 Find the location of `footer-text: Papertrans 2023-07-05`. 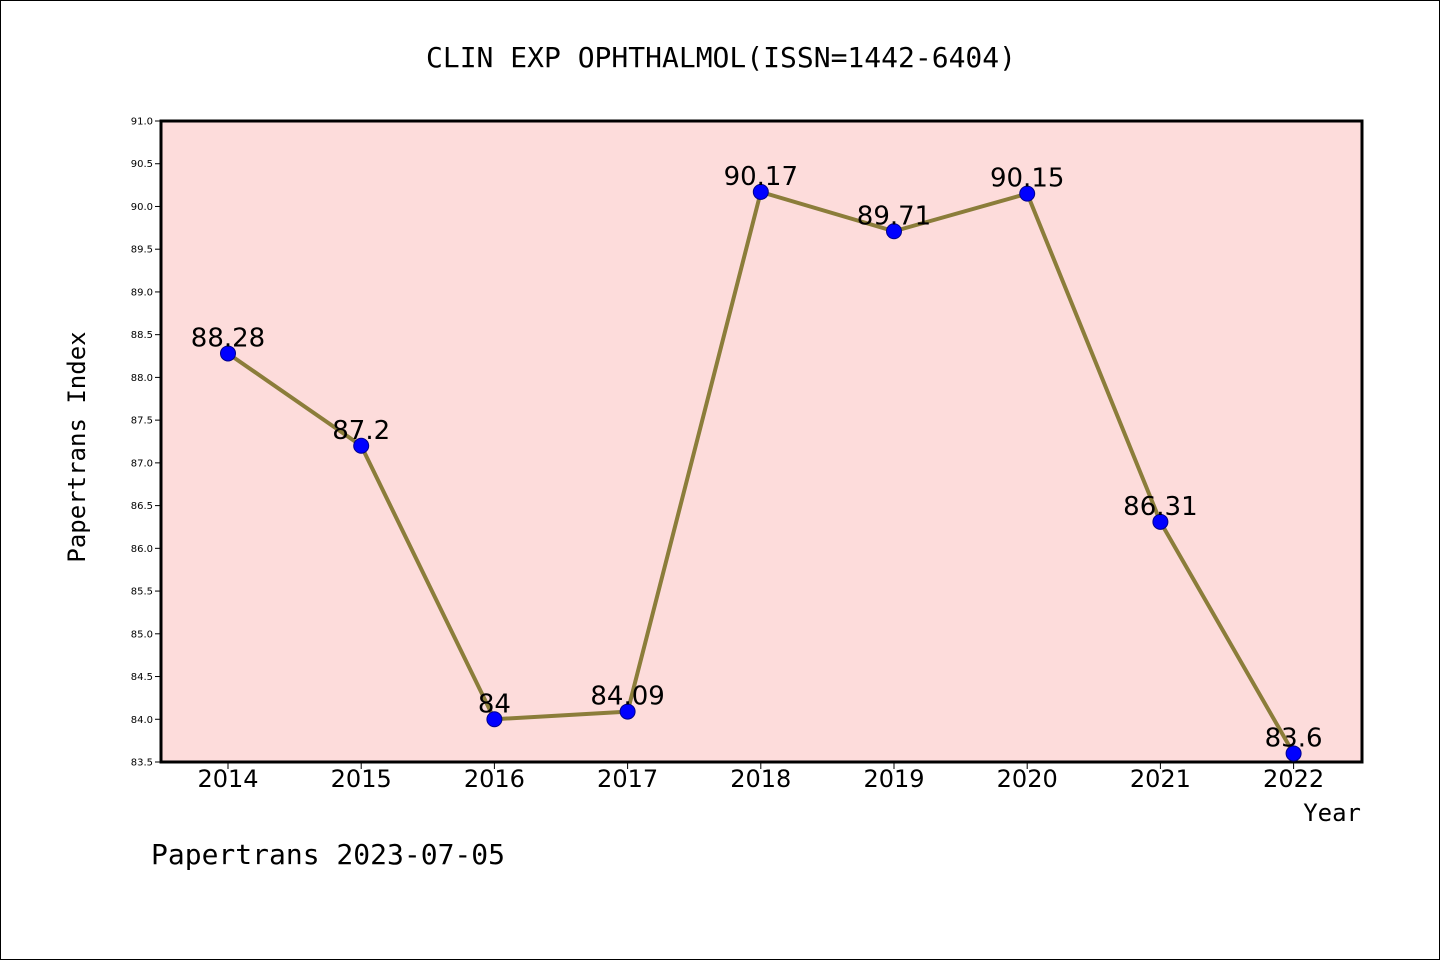

footer-text: Papertrans 2023-07-05 is located at coordinates (328, 854).